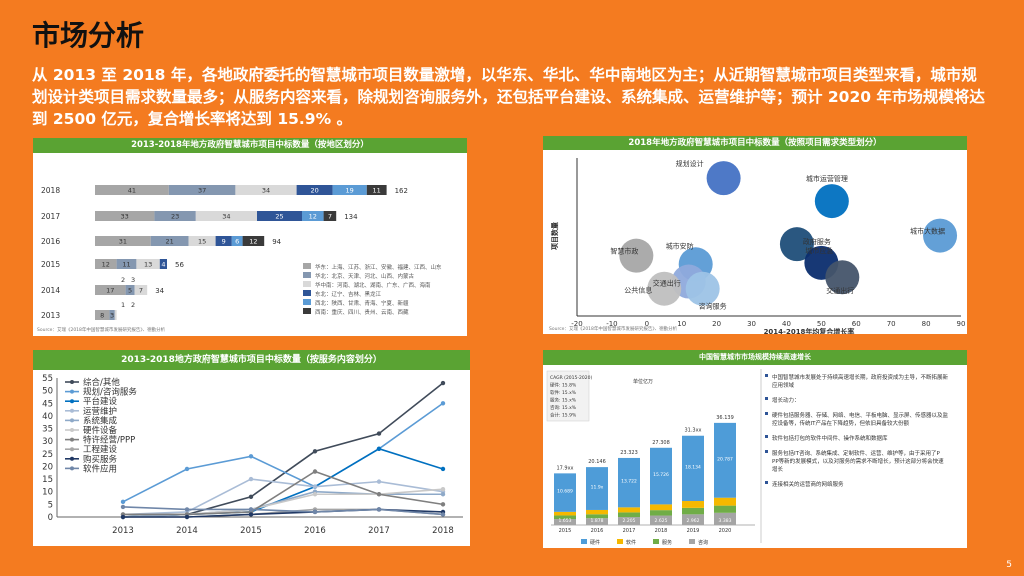 This screenshot has width=1024, height=576. What do you see at coordinates (315, 531) in the screenshot?
I see `line-x-tick: 2016` at bounding box center [315, 531].